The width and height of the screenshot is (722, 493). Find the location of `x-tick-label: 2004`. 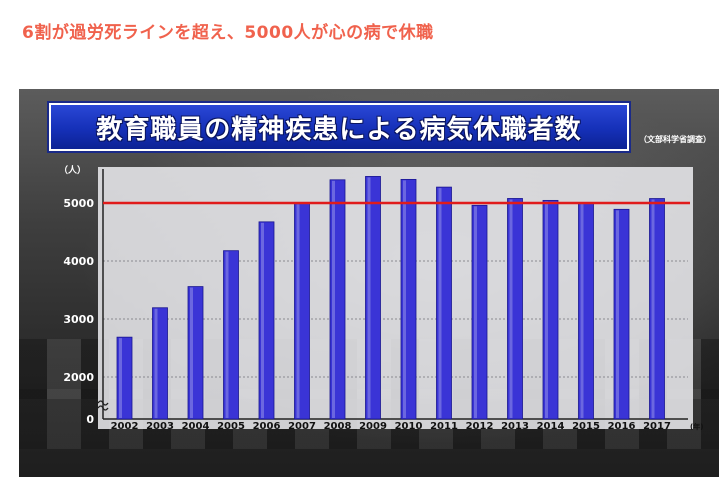

x-tick-label: 2004 is located at coordinates (196, 425).